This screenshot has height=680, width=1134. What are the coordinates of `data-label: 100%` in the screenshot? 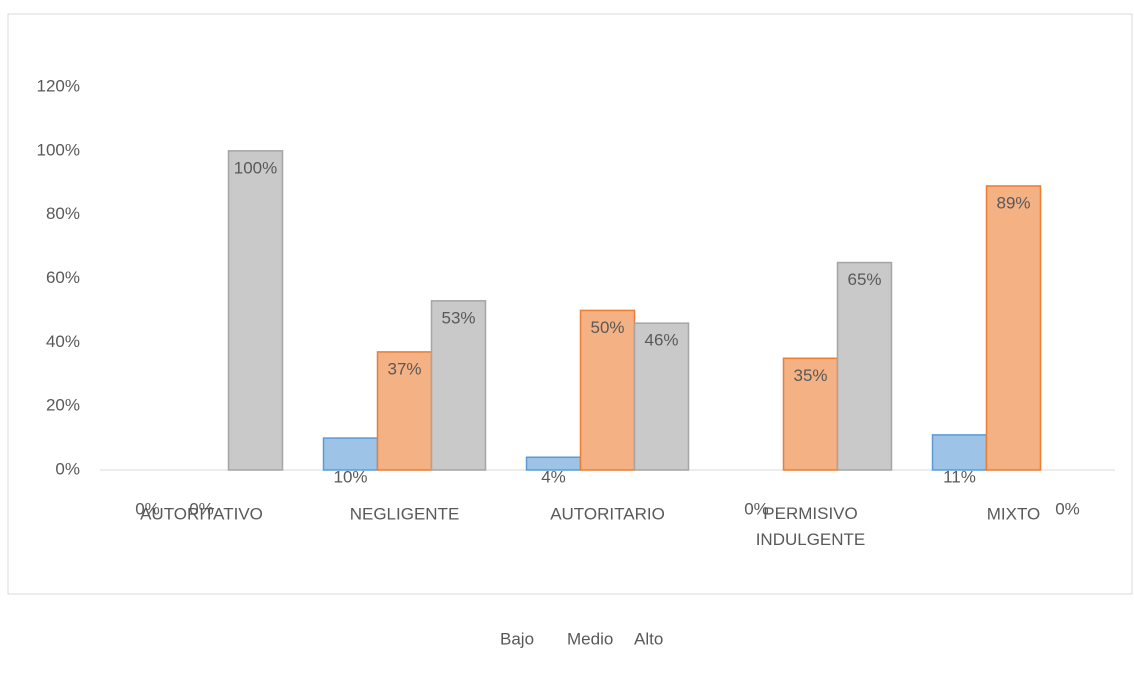 It's located at (255, 167).